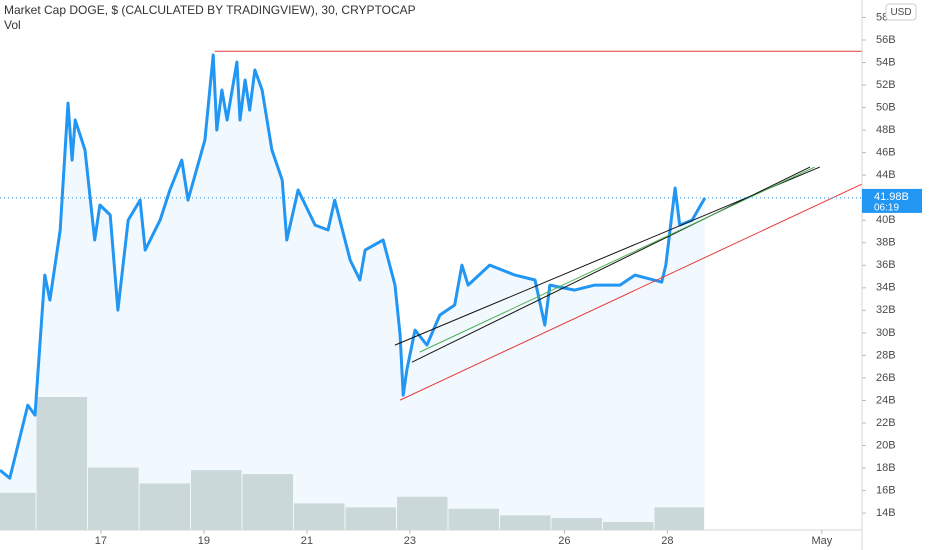 This screenshot has height=550, width=932. What do you see at coordinates (886, 208) in the screenshot?
I see `price-tag-countdown: 06:19` at bounding box center [886, 208].